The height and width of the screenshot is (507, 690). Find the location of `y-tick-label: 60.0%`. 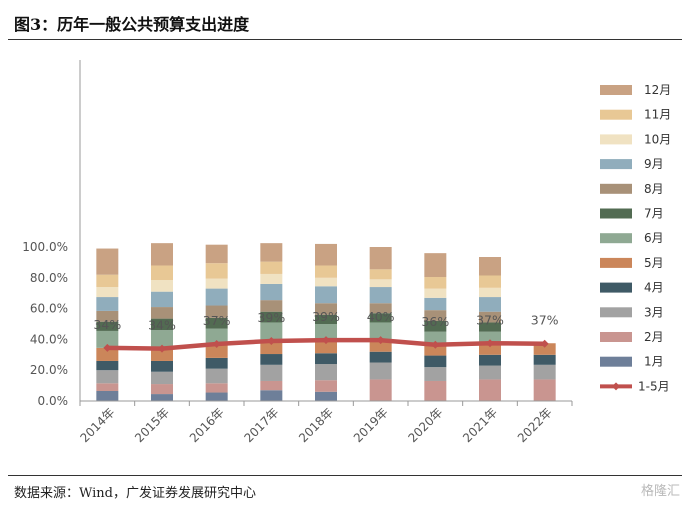

y-tick-label: 60.0% is located at coordinates (49, 309).